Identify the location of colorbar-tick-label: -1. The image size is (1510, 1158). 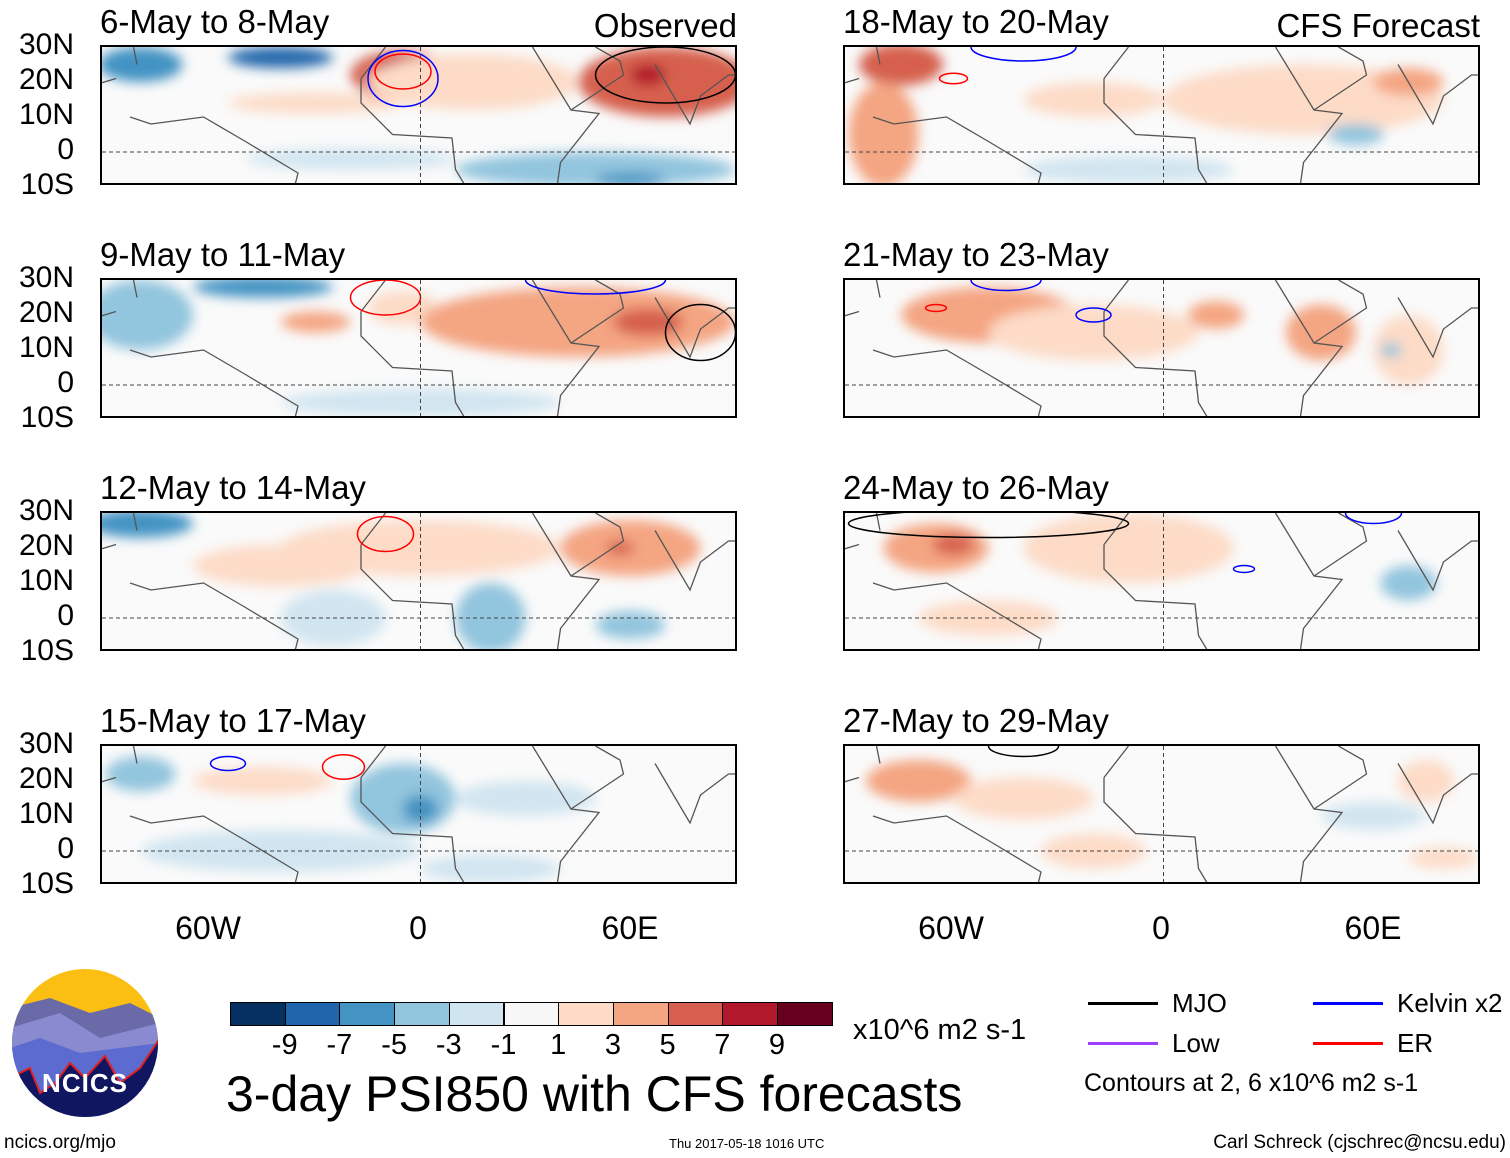
(503, 1045).